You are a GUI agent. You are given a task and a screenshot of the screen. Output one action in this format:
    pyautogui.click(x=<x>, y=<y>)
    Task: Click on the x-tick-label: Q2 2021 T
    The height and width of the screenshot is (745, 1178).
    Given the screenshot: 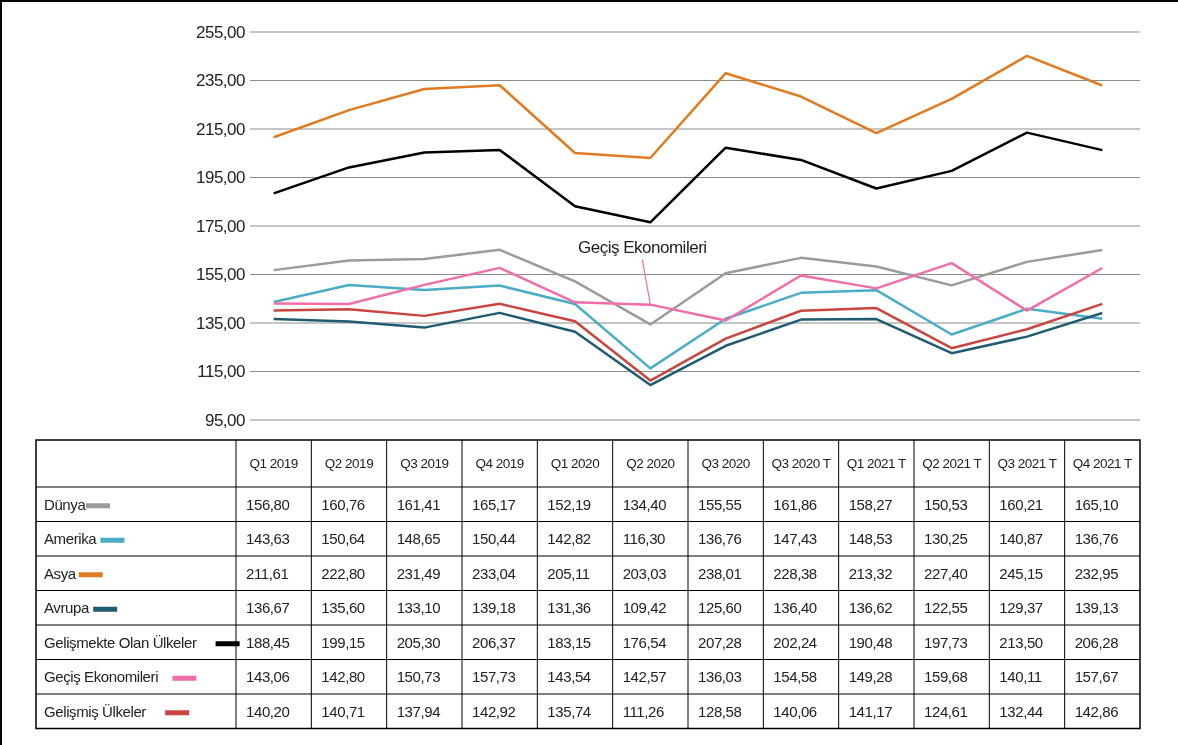 What is the action you would take?
    pyautogui.click(x=952, y=464)
    